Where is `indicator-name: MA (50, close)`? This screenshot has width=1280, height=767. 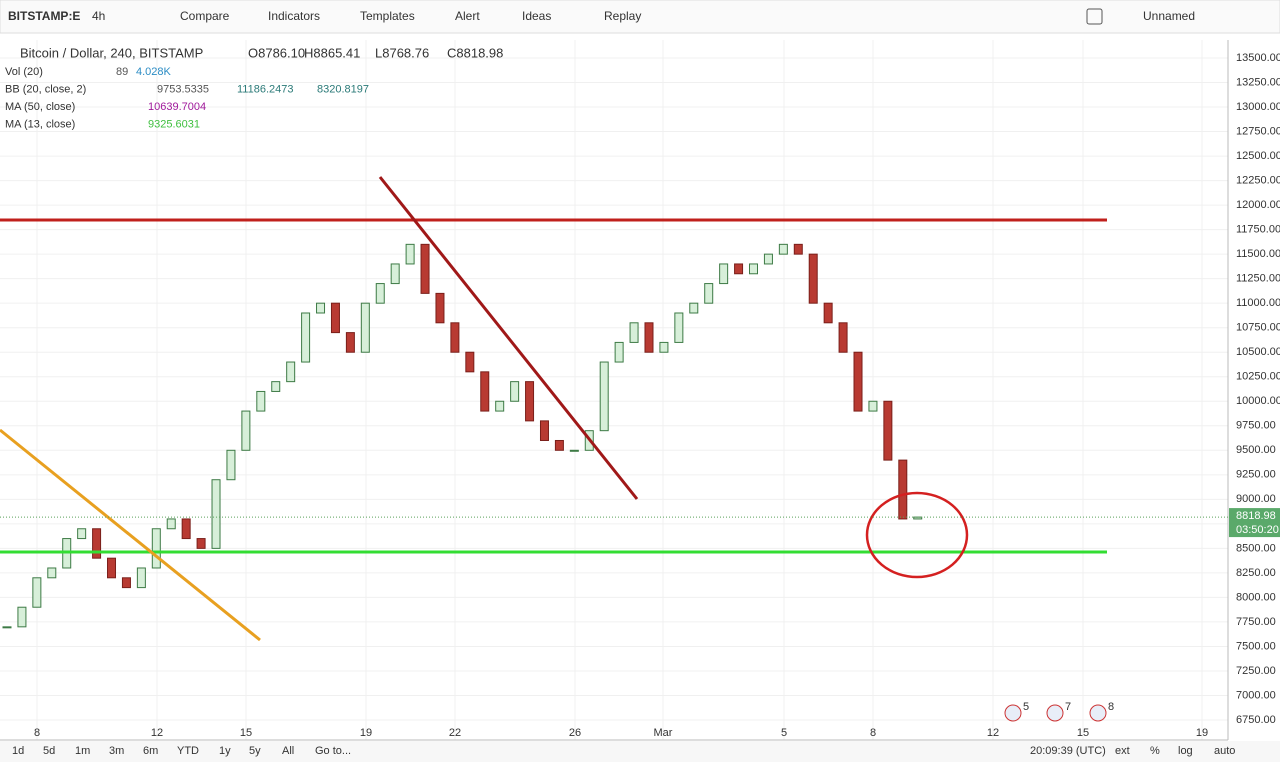
indicator-name: MA (50, close) is located at coordinates (40, 107).